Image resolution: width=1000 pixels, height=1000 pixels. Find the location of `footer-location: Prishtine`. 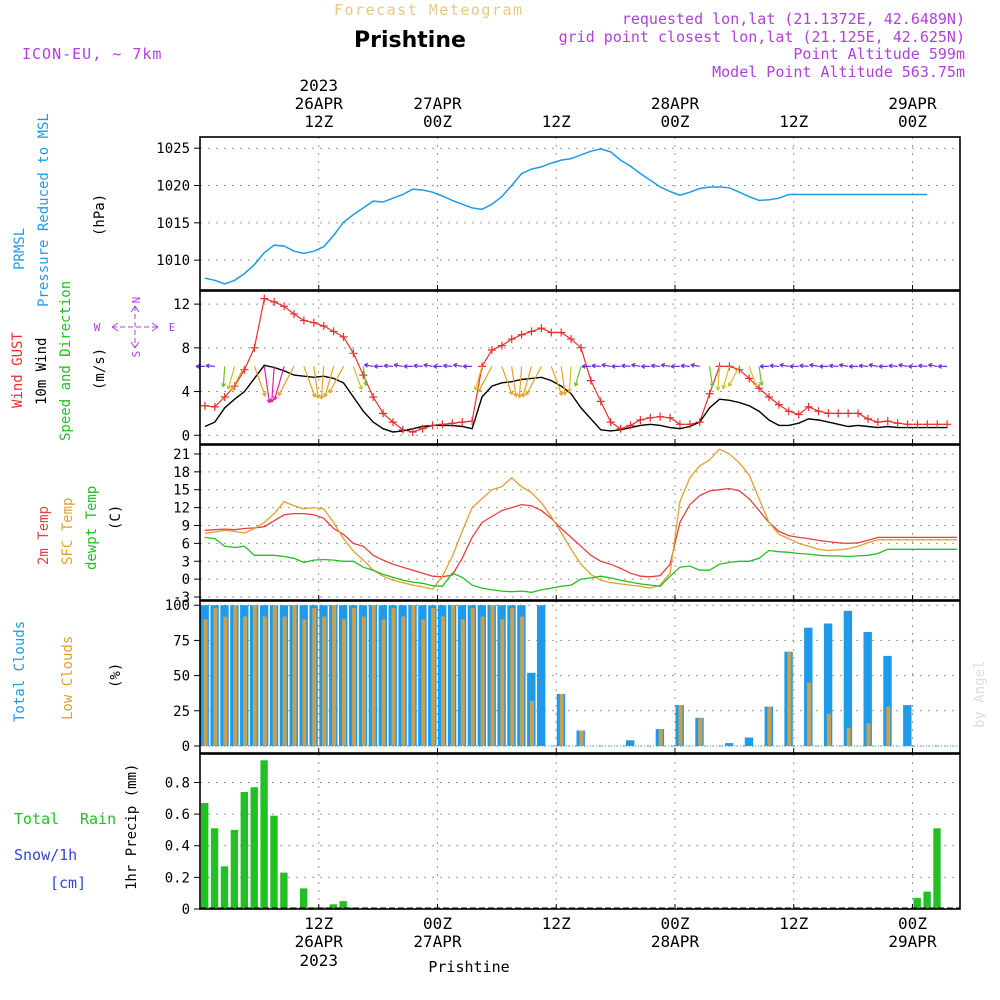

footer-location: Prishtine is located at coordinates (468, 967).